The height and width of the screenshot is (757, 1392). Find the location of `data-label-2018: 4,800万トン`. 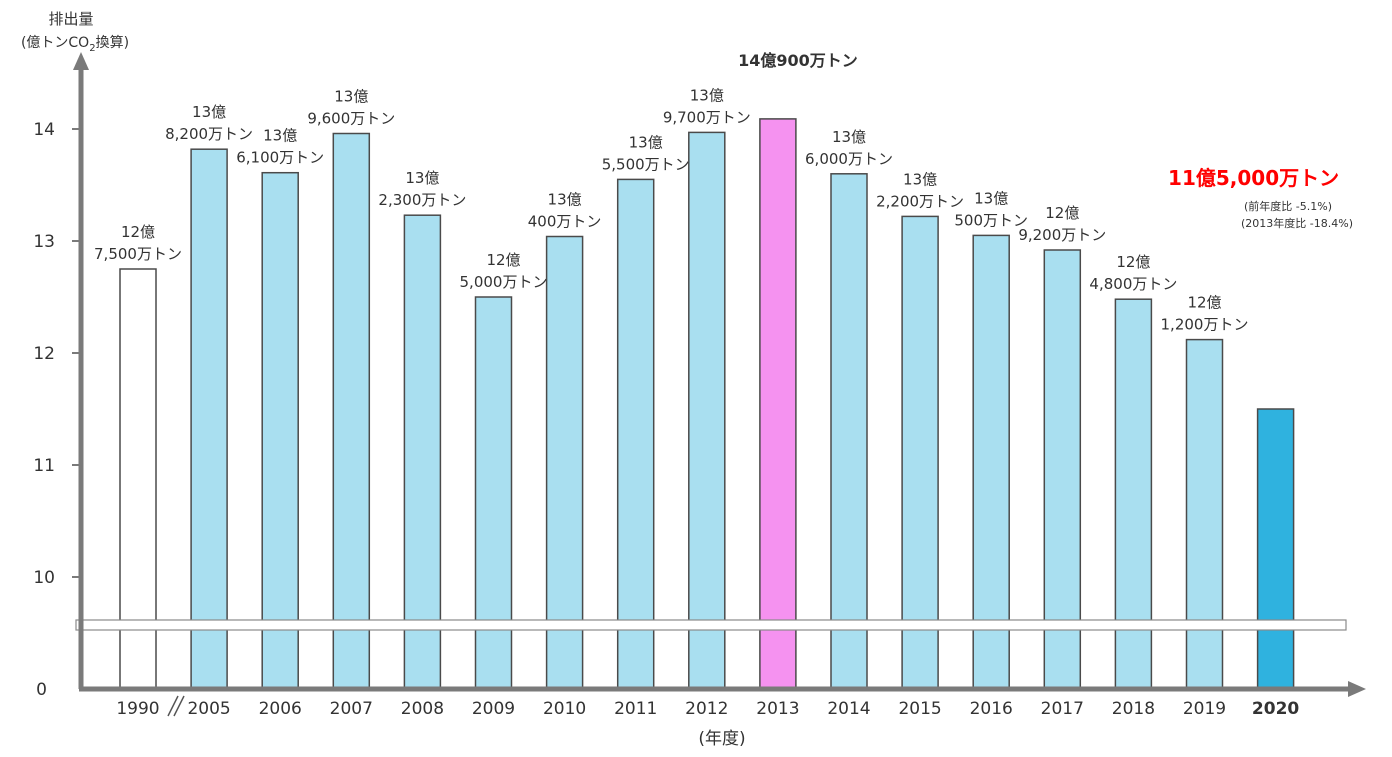

data-label-2018: 4,800万トン is located at coordinates (1133, 284).